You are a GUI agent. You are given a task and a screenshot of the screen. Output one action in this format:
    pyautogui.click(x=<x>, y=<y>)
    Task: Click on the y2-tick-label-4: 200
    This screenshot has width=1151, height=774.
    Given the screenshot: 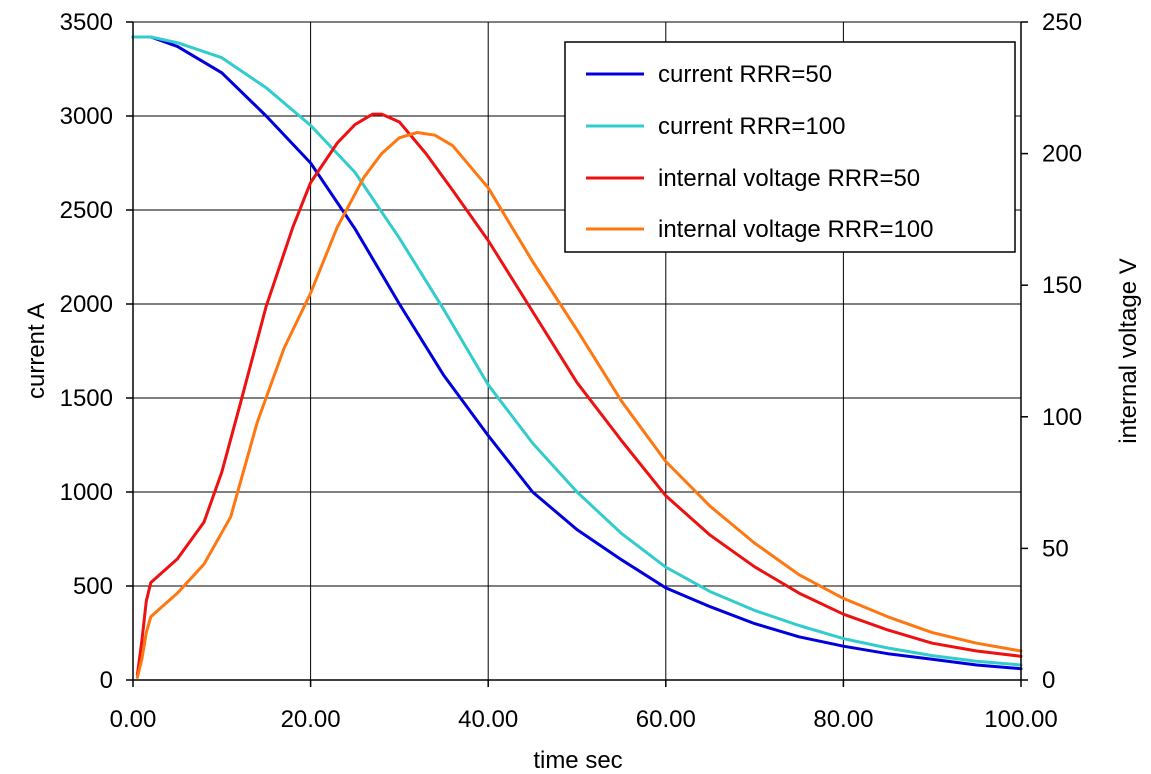 What is the action you would take?
    pyautogui.click(x=1062, y=154)
    